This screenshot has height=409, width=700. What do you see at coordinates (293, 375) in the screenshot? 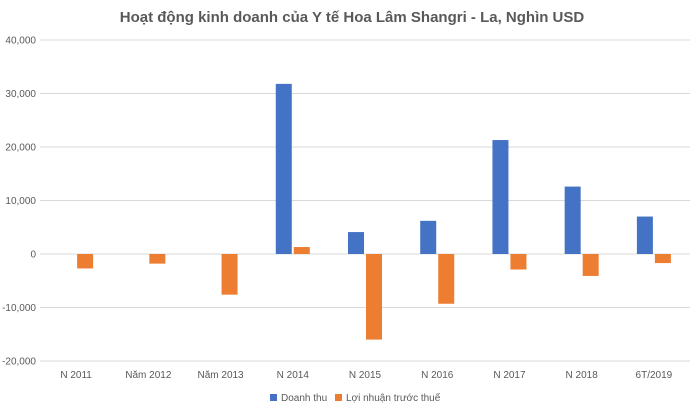
I see `x-tick-label: N 2014` at bounding box center [293, 375].